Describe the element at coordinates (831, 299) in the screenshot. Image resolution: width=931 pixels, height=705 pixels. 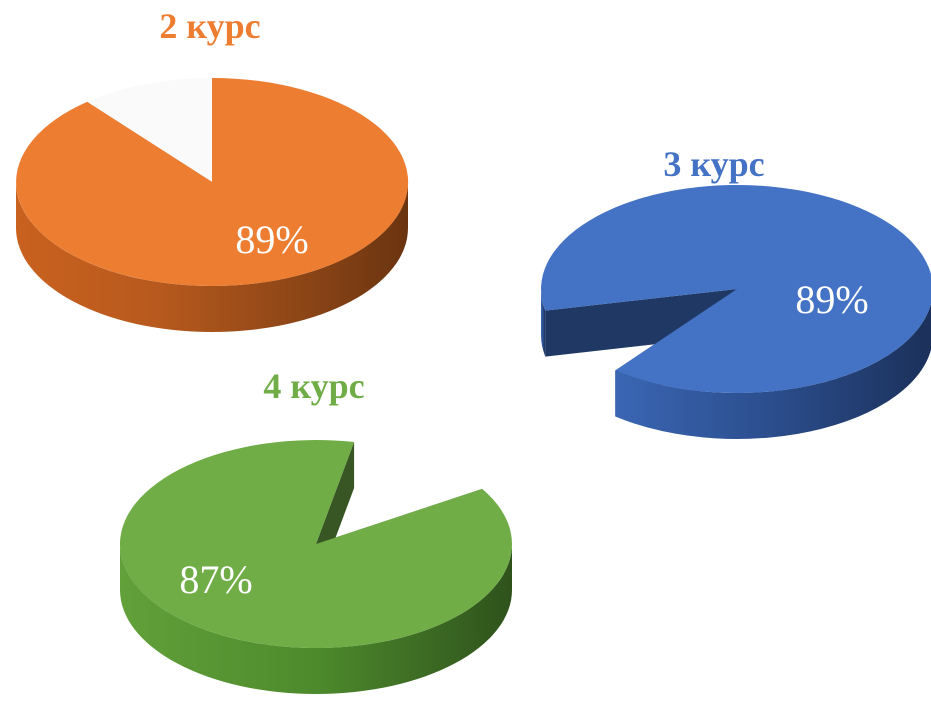
I see `data-label-3: 89%` at that location.